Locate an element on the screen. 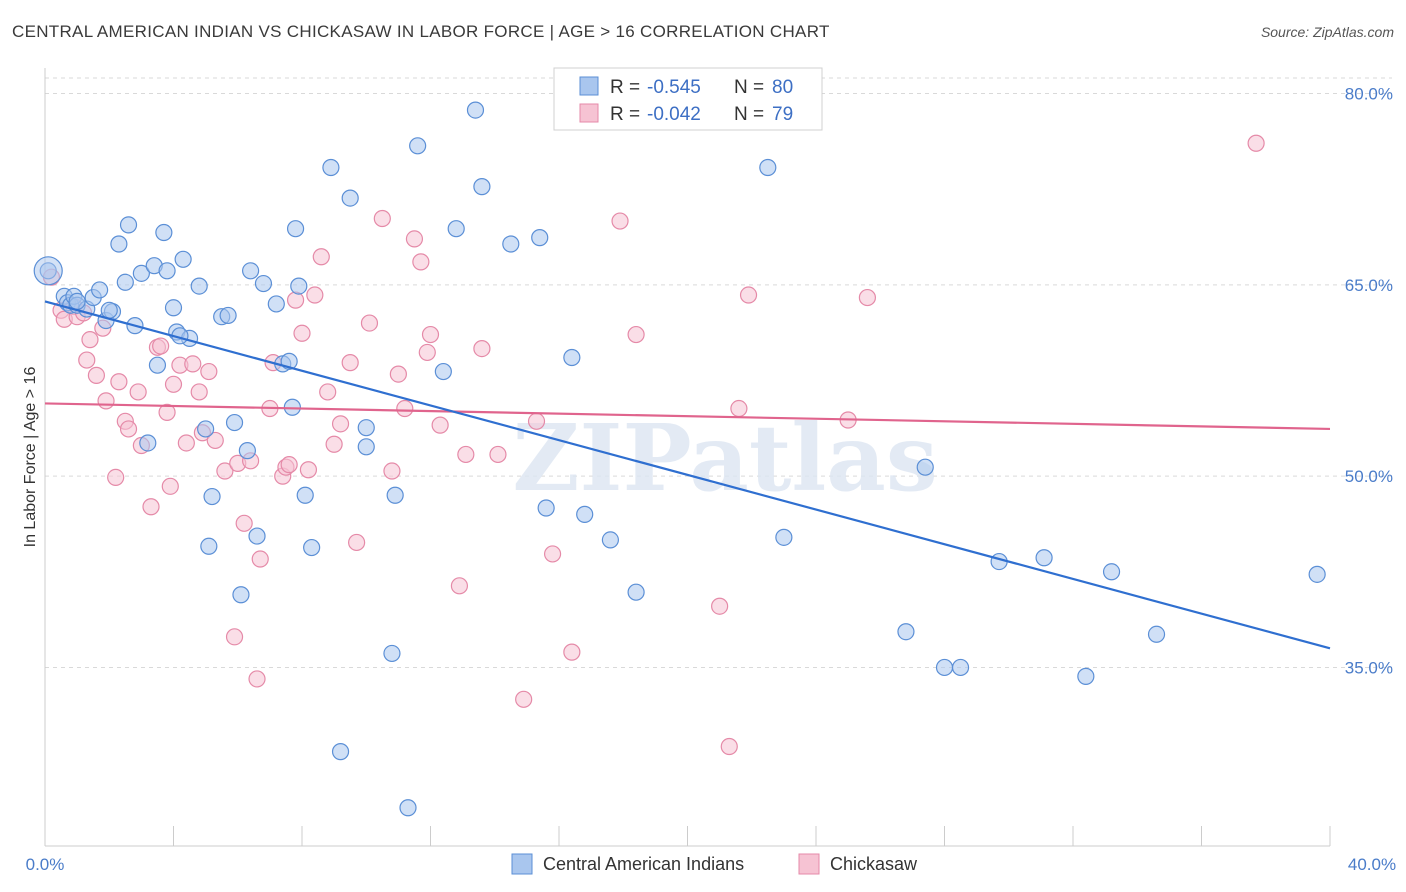  stats-box: R = -0.545 N = 80 R = -0.042 N = 79 is located at coordinates (688, 99).